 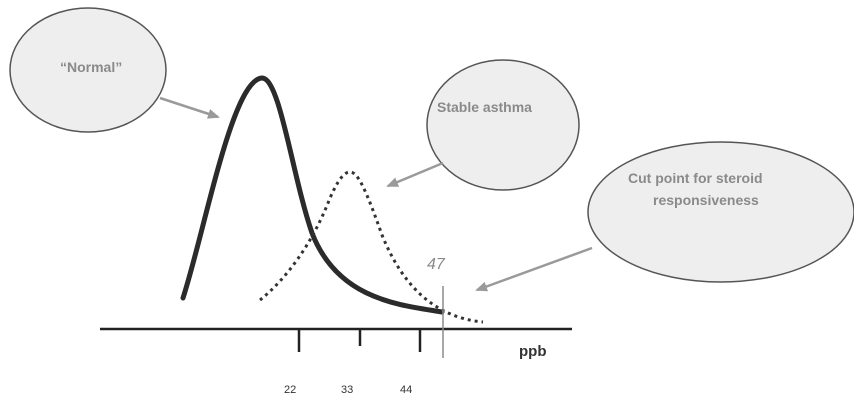 What do you see at coordinates (706, 200) in the screenshot?
I see `cut-point-label-line2: responsiveness` at bounding box center [706, 200].